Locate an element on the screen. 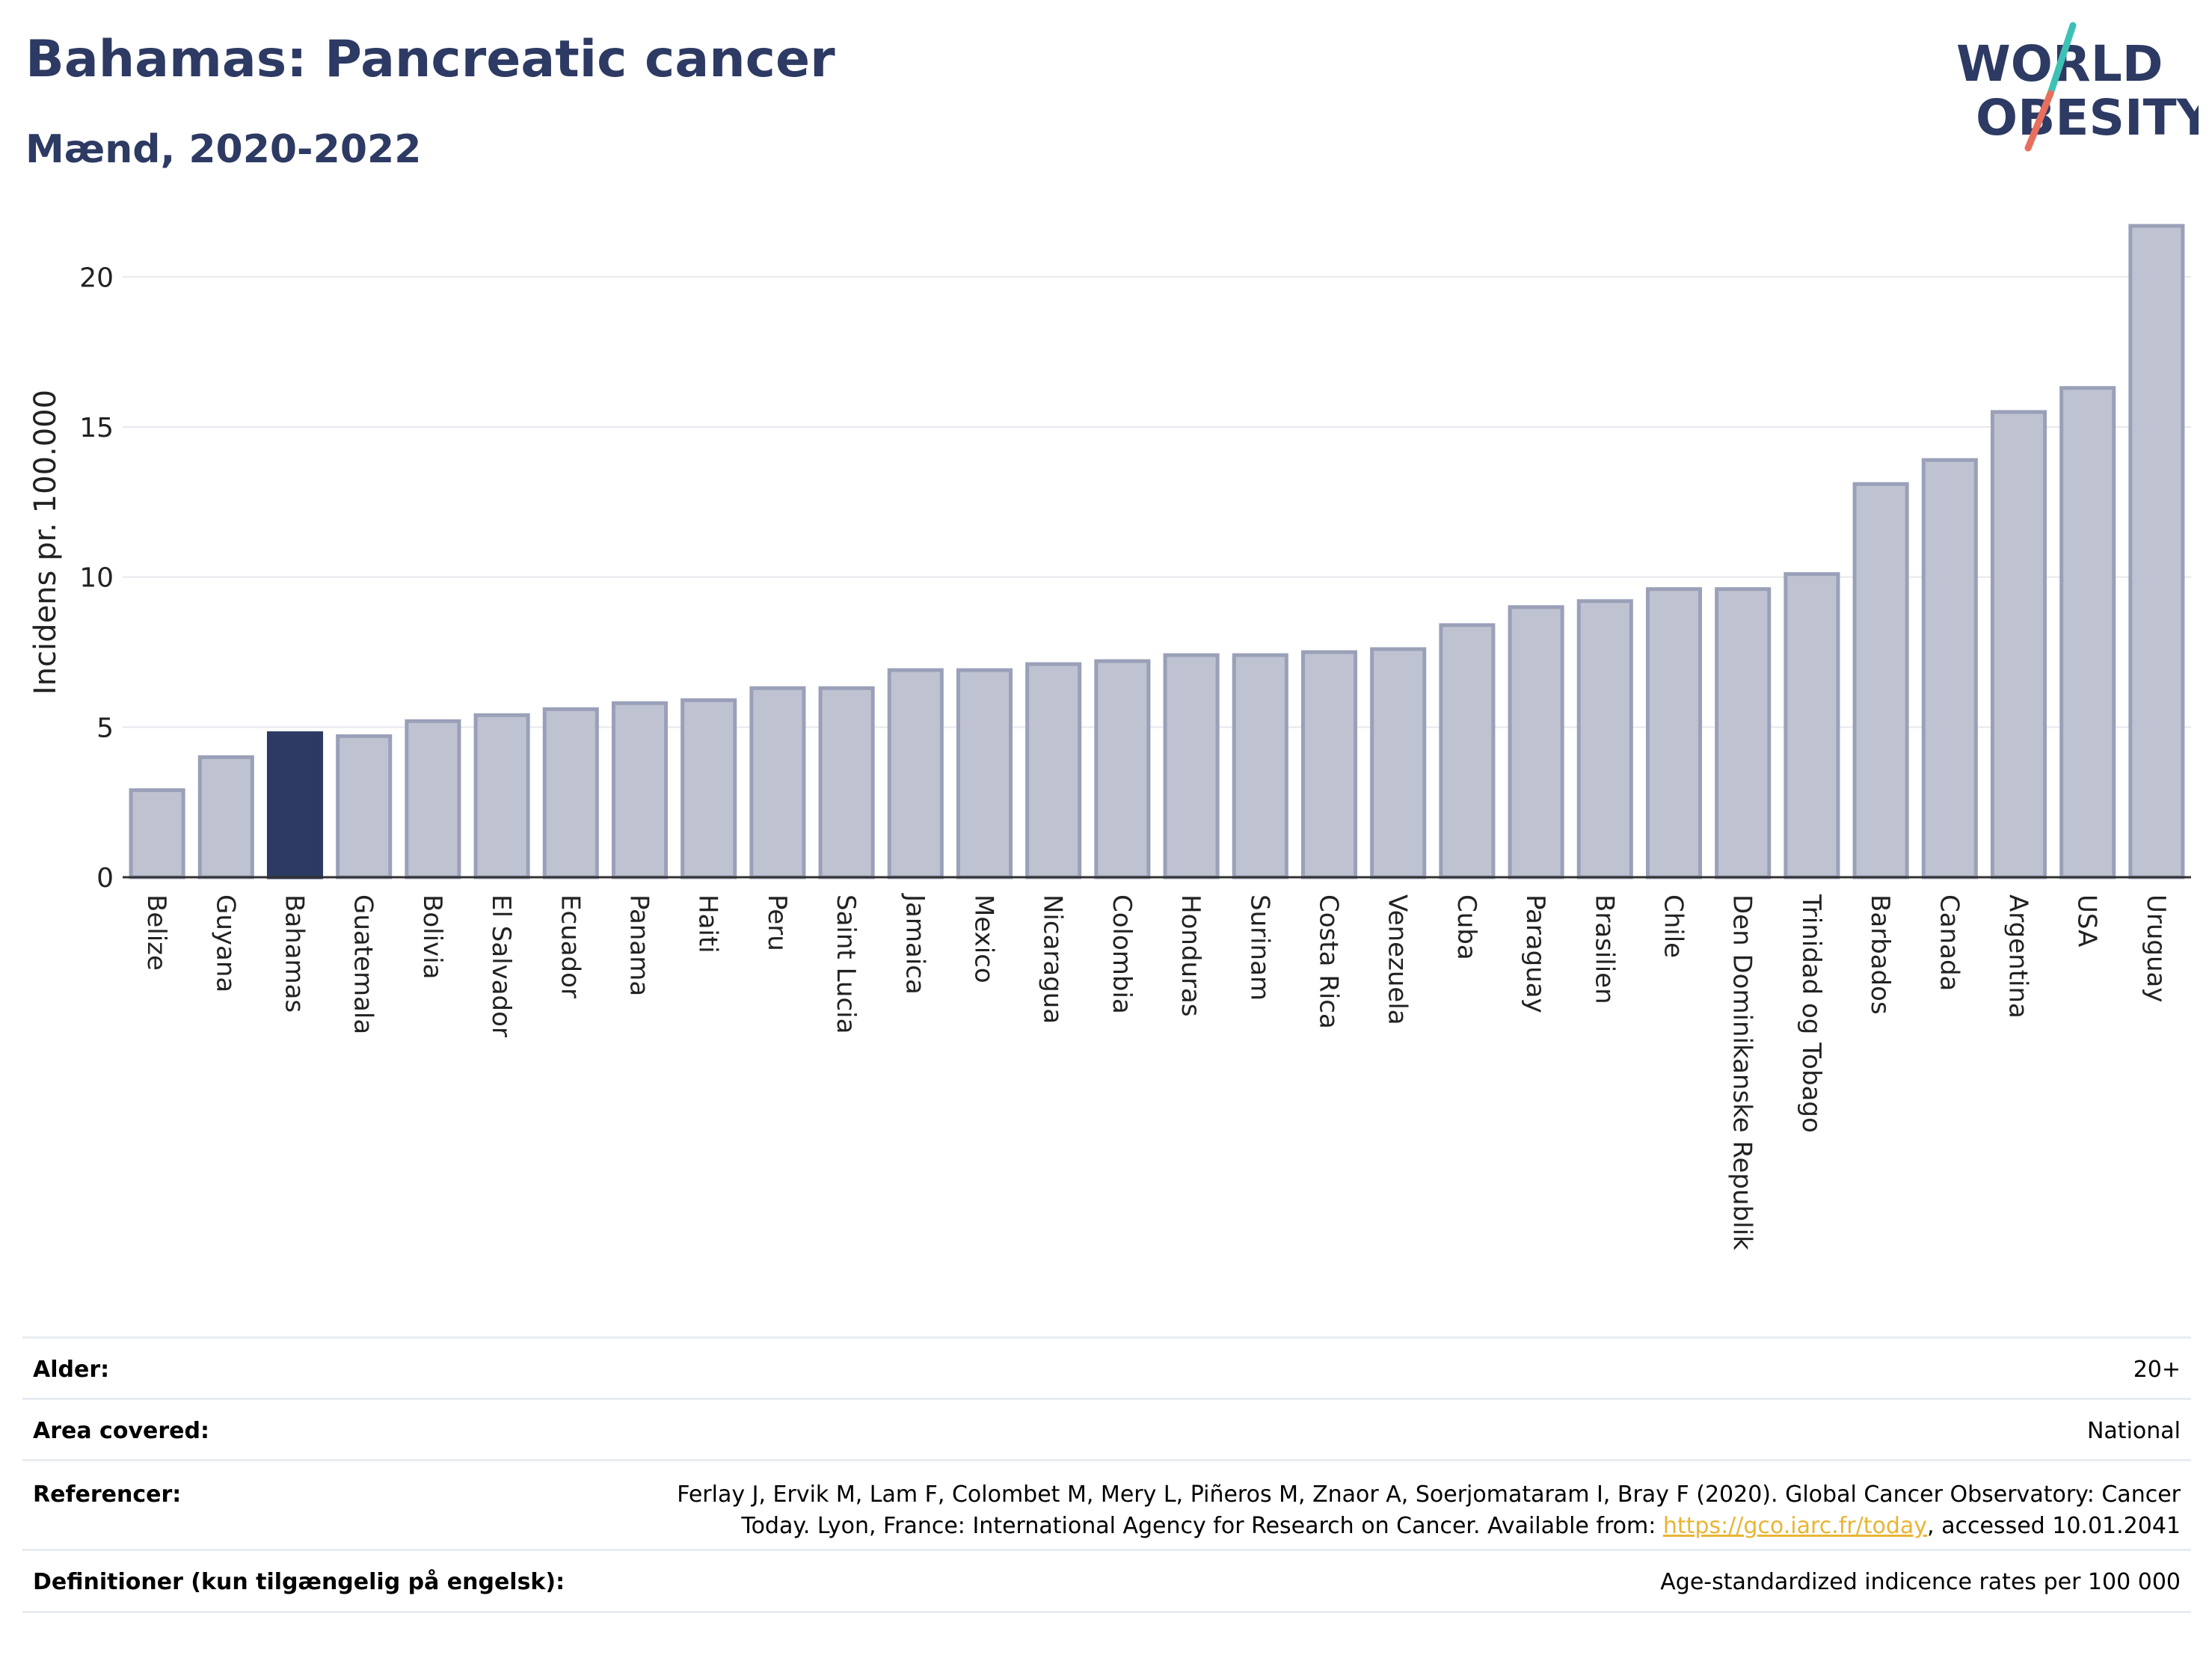 This screenshot has height=1655, width=2212. x-tick-label: Belize is located at coordinates (156, 932).